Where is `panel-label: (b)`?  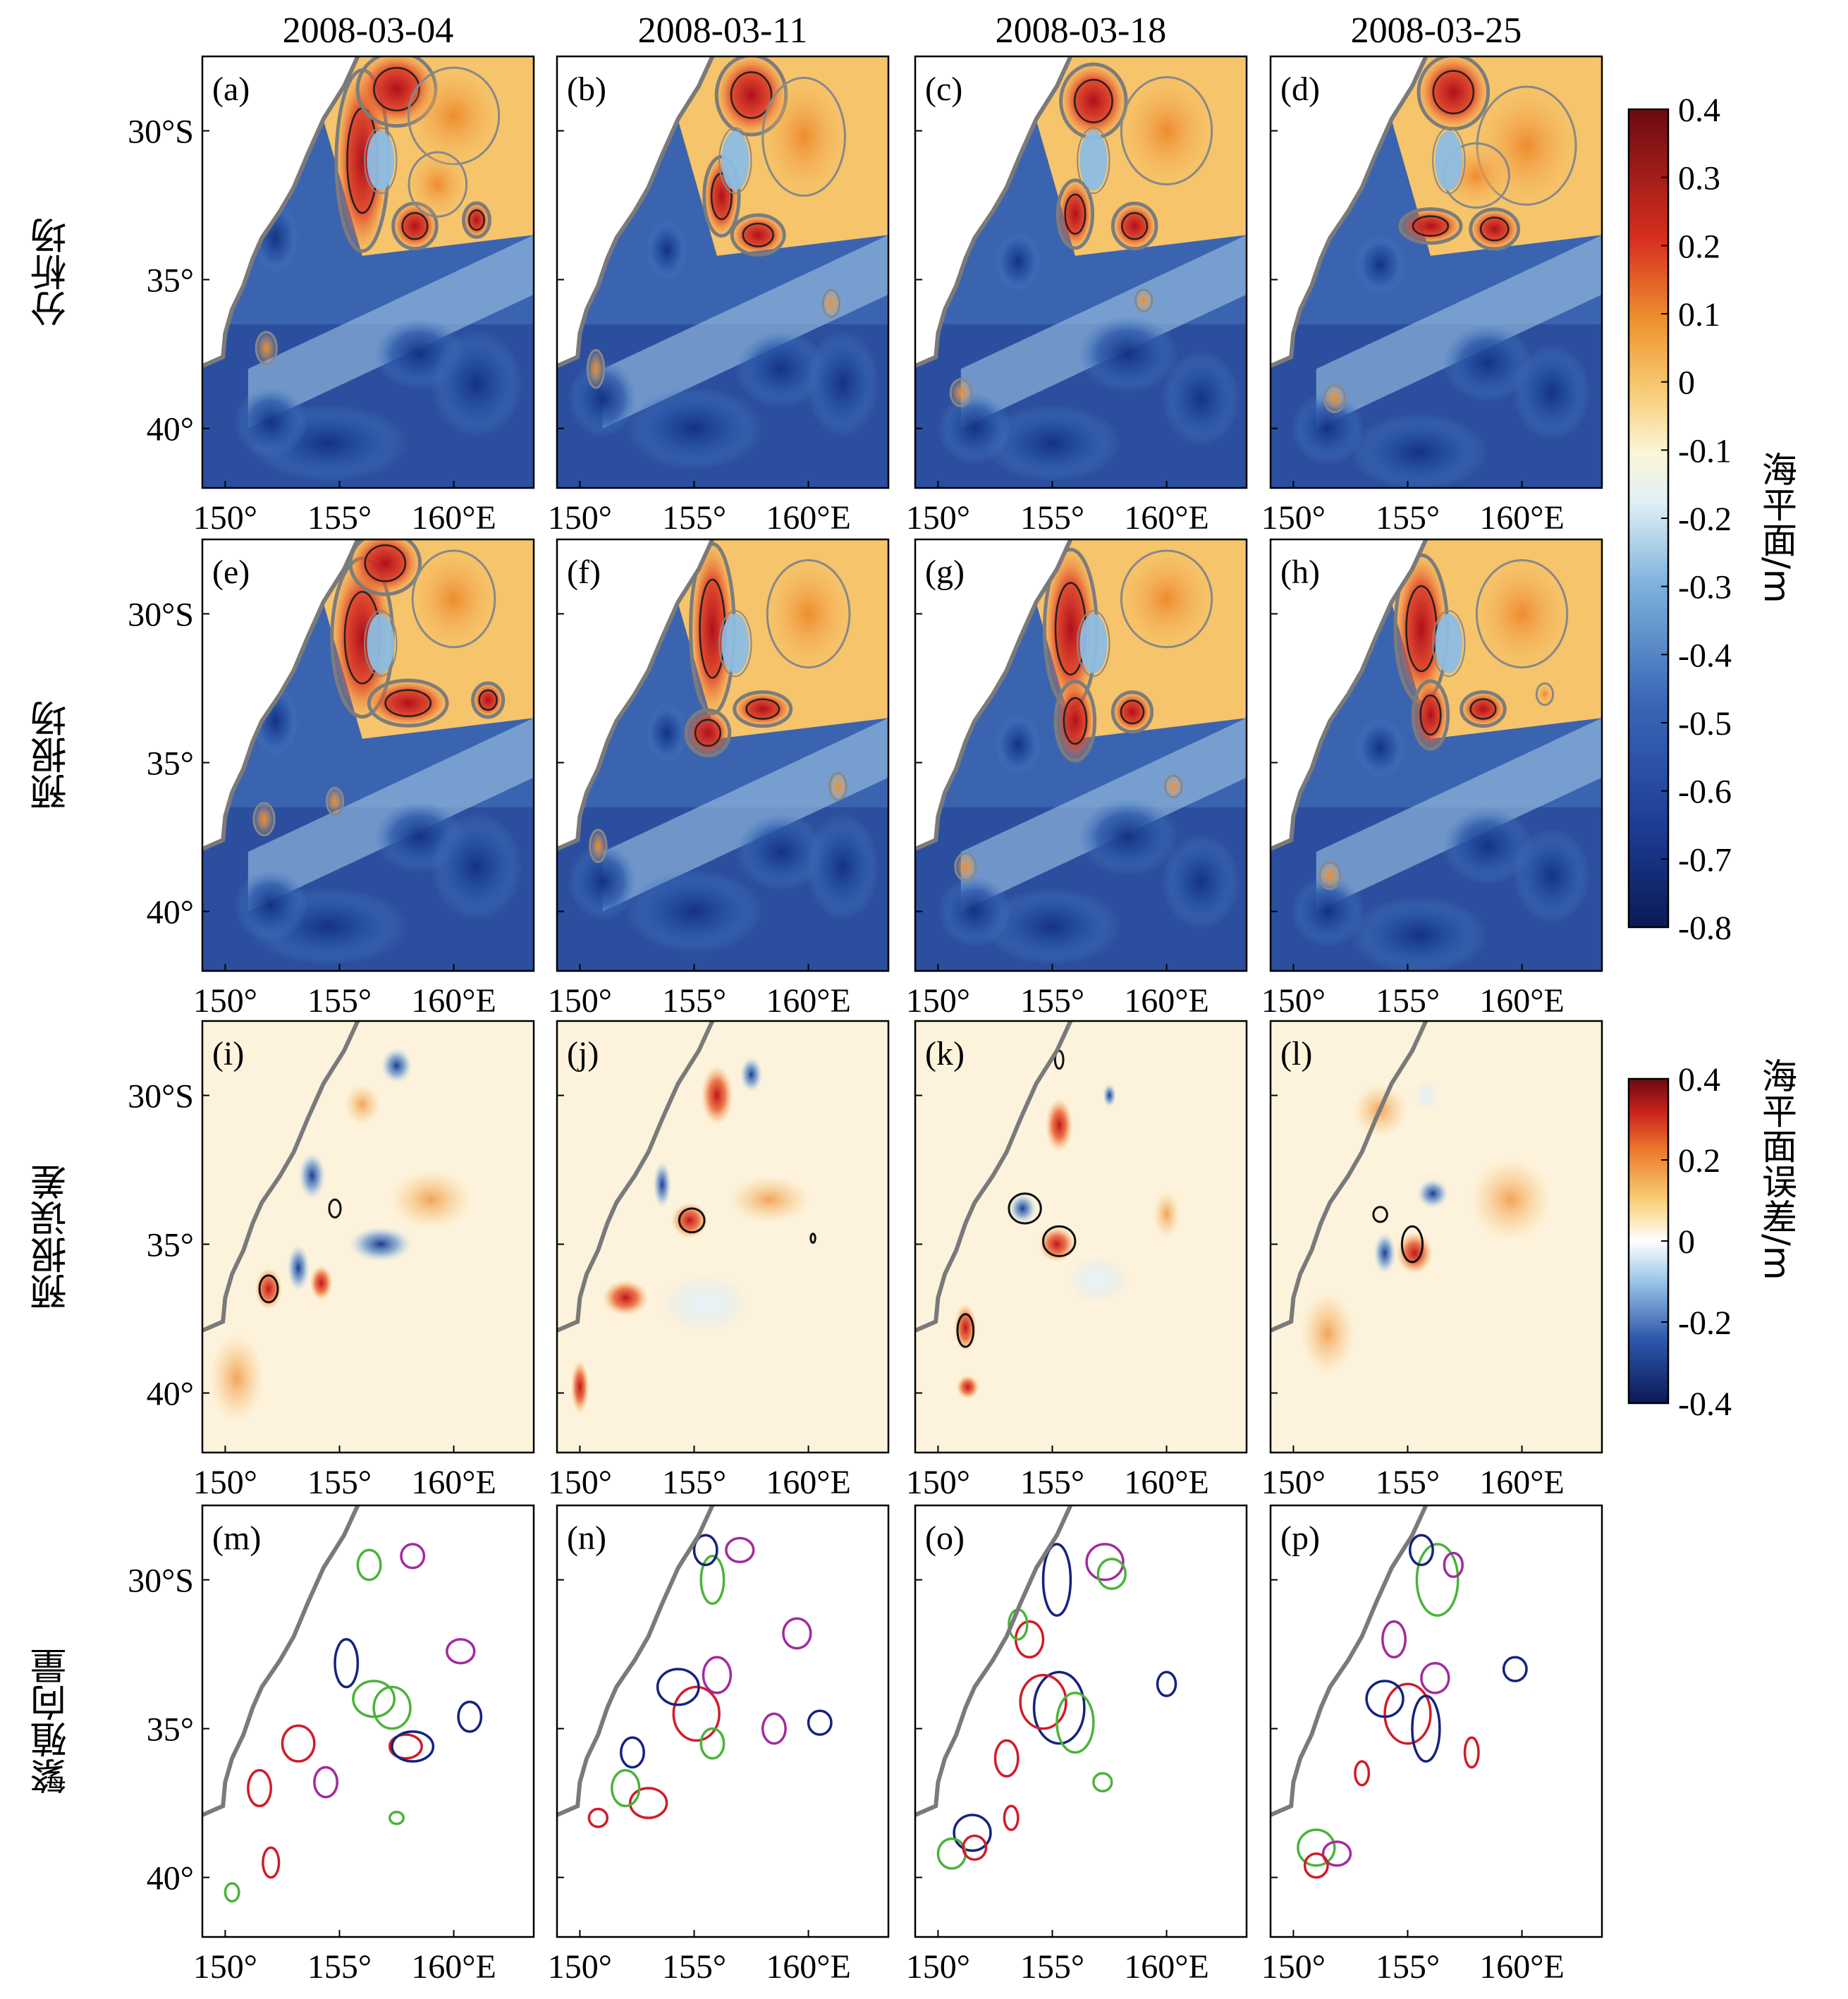 panel-label: (b) is located at coordinates (587, 89).